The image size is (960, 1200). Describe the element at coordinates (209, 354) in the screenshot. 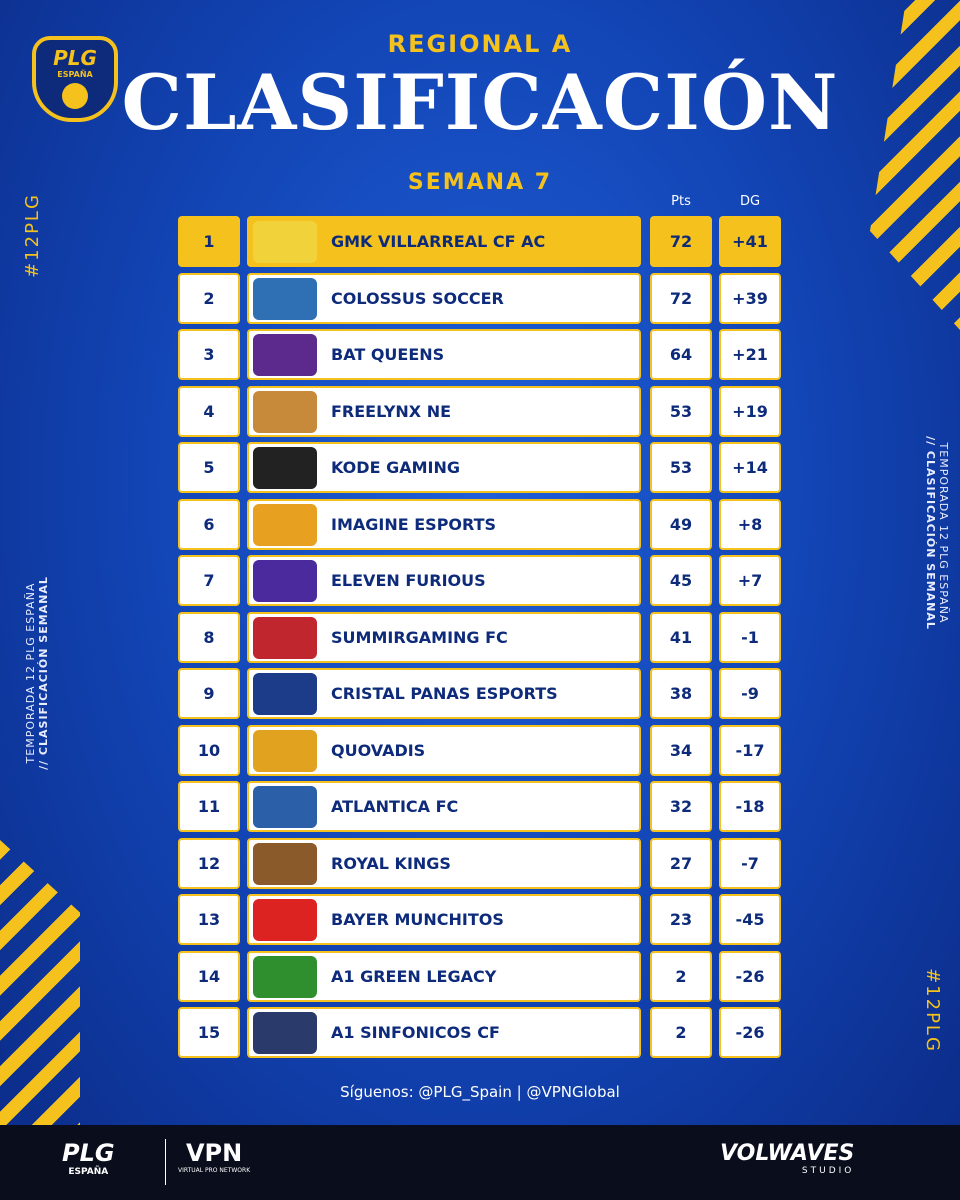

I see `rank-cell: 3` at that location.